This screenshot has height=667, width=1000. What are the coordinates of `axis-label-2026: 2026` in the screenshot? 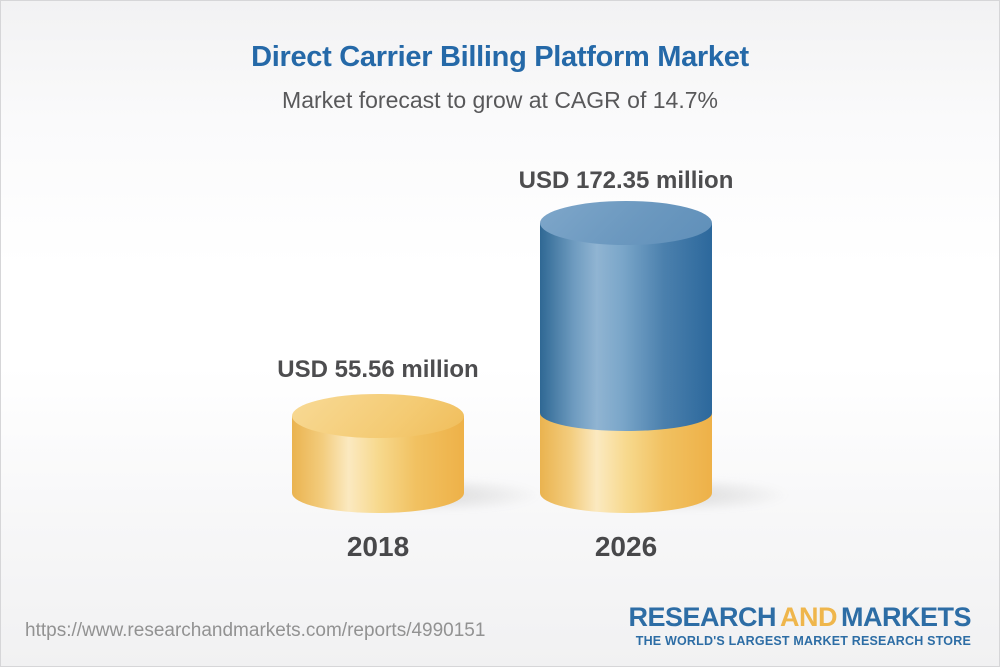 It's located at (626, 546).